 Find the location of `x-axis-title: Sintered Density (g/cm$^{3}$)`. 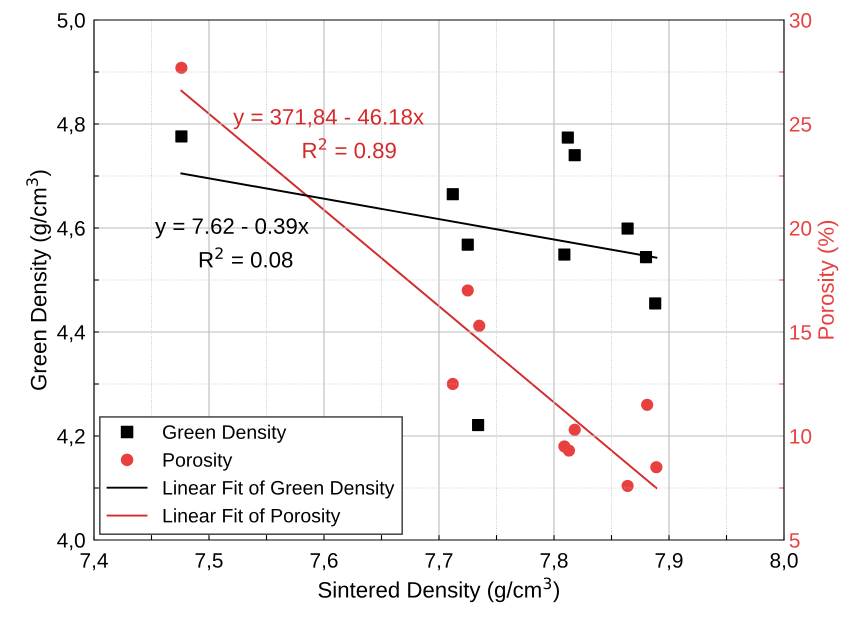

x-axis-title: Sintered Density (g/cm$^{3}$) is located at coordinates (438, 589).